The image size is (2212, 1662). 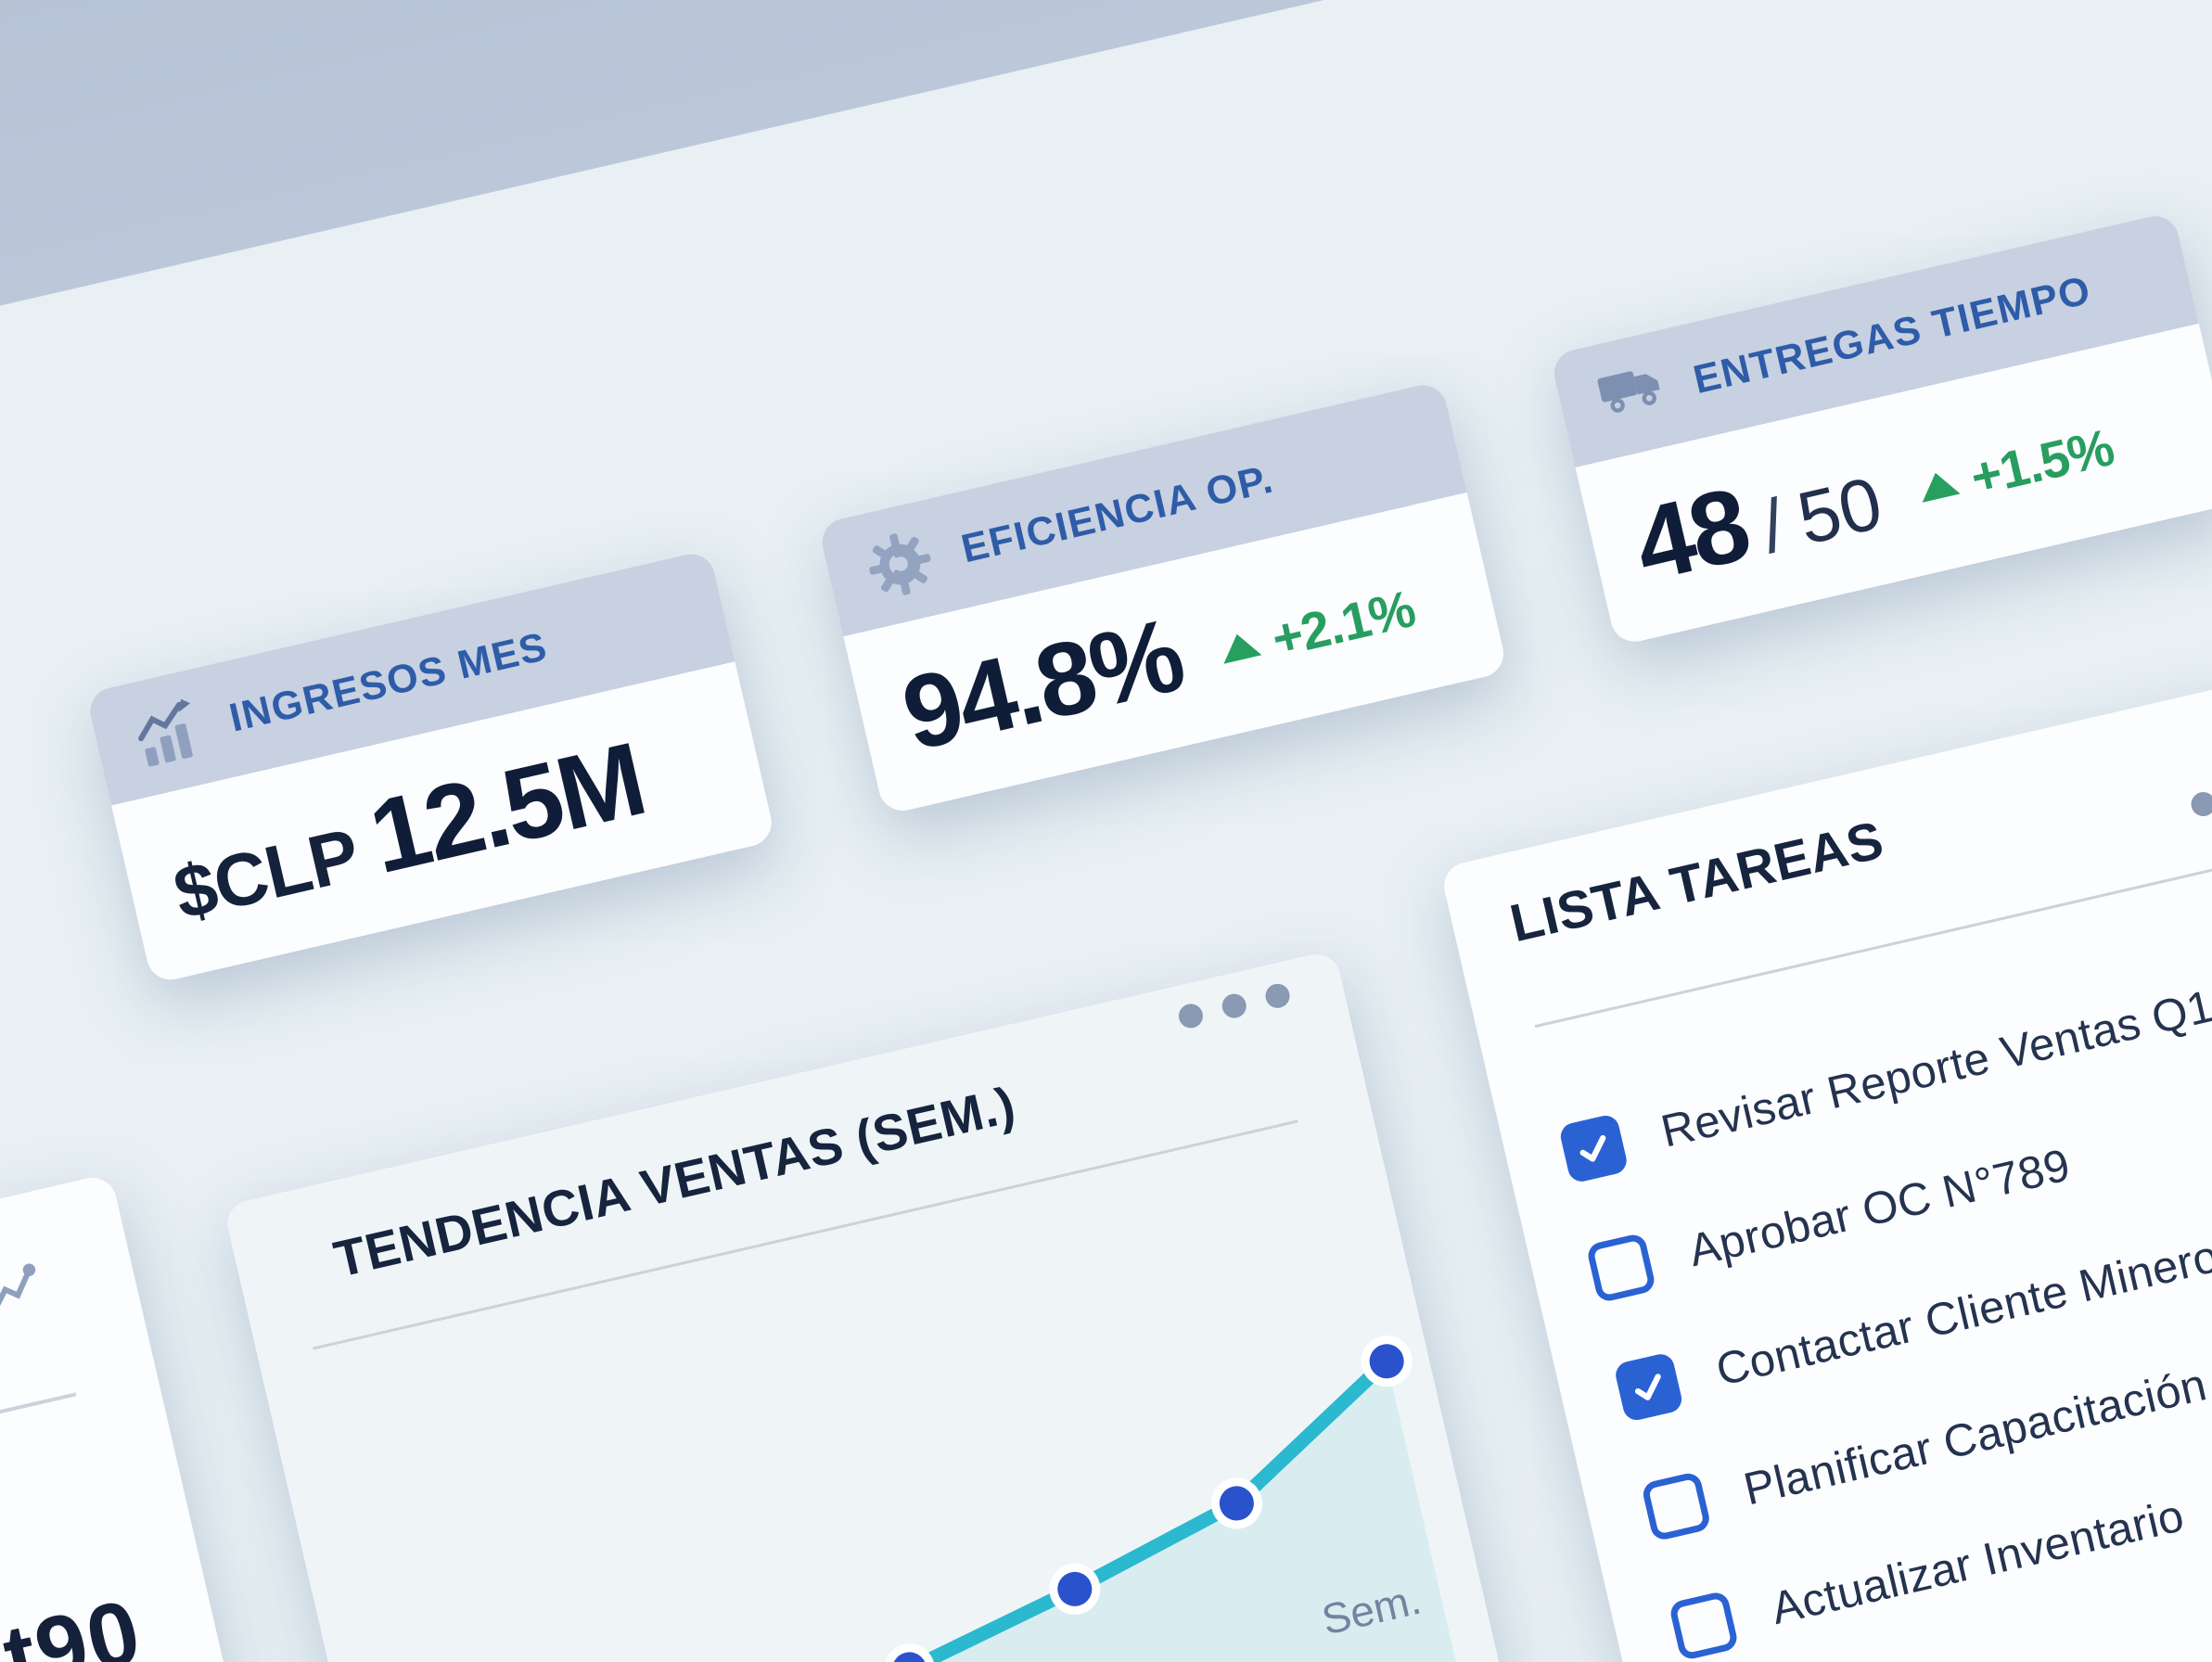 I want to click on kpi-value: 48, so click(x=1691, y=535).